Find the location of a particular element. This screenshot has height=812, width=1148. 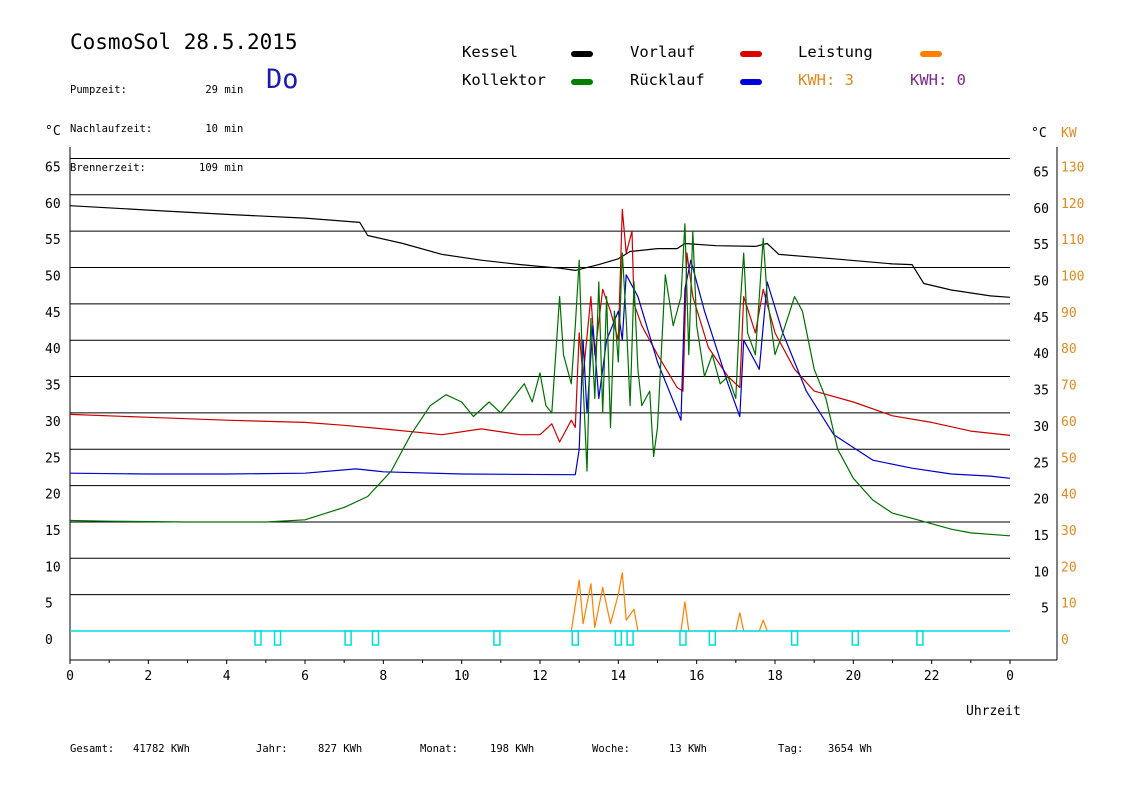

legend-kwh-burner: KWH: 0 is located at coordinates (938, 80).